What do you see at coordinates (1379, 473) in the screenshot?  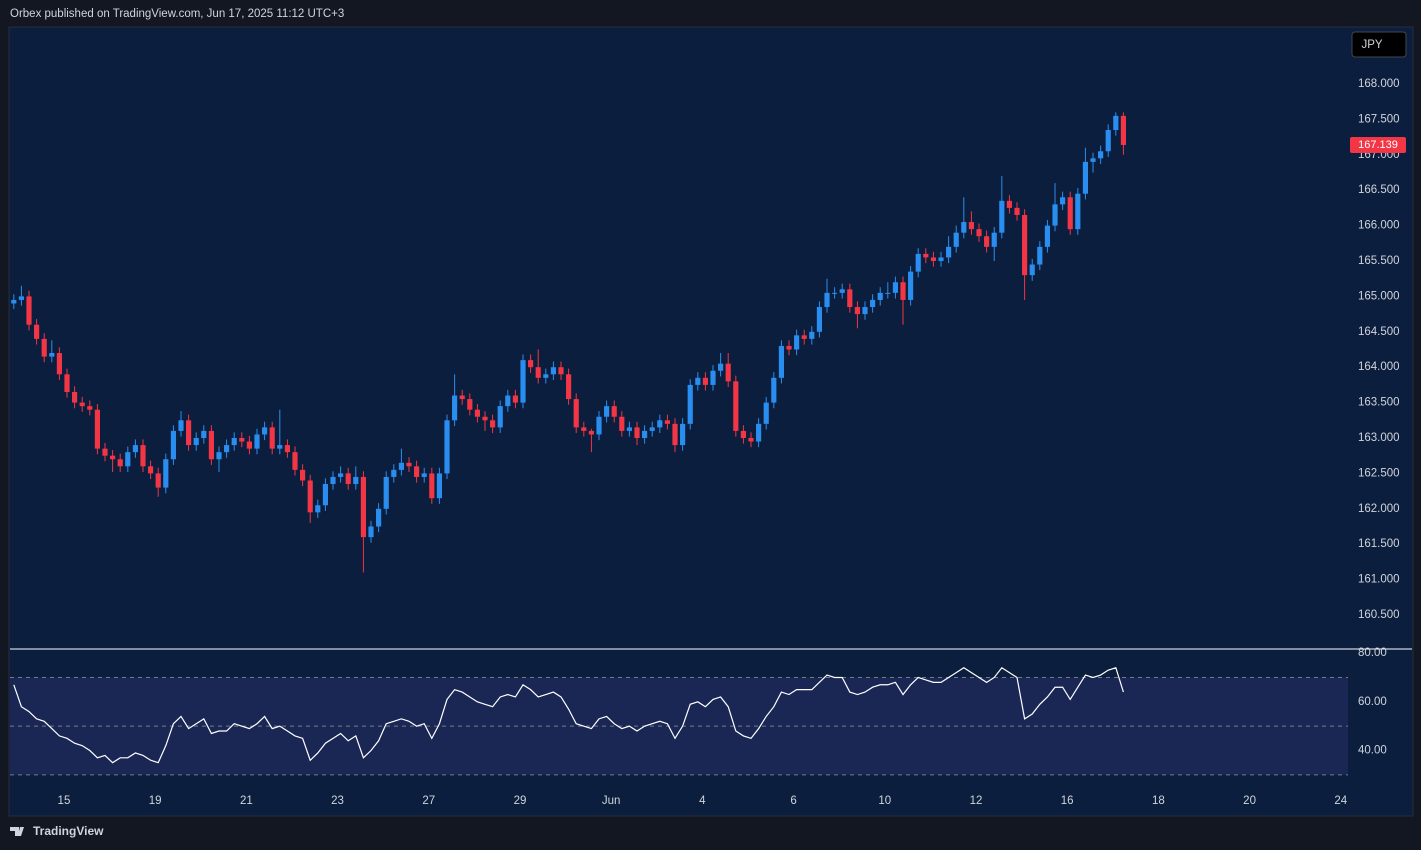 I see `y-tick-label: 162.500` at bounding box center [1379, 473].